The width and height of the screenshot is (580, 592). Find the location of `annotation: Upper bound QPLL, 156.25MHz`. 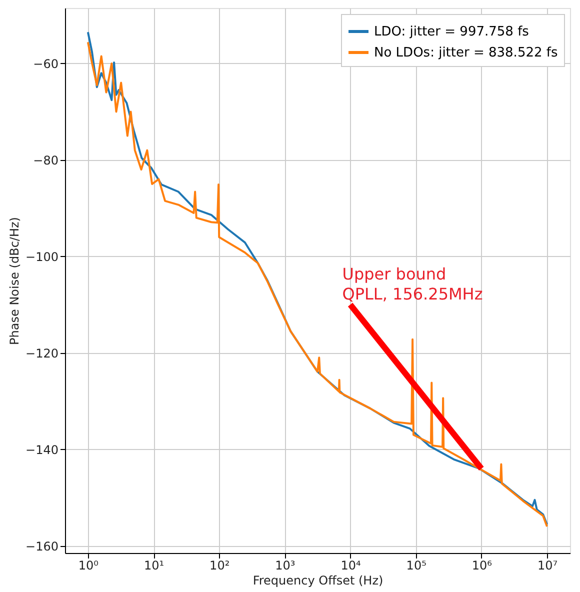

annotation: Upper bound QPLL, 156.25MHz is located at coordinates (412, 284).